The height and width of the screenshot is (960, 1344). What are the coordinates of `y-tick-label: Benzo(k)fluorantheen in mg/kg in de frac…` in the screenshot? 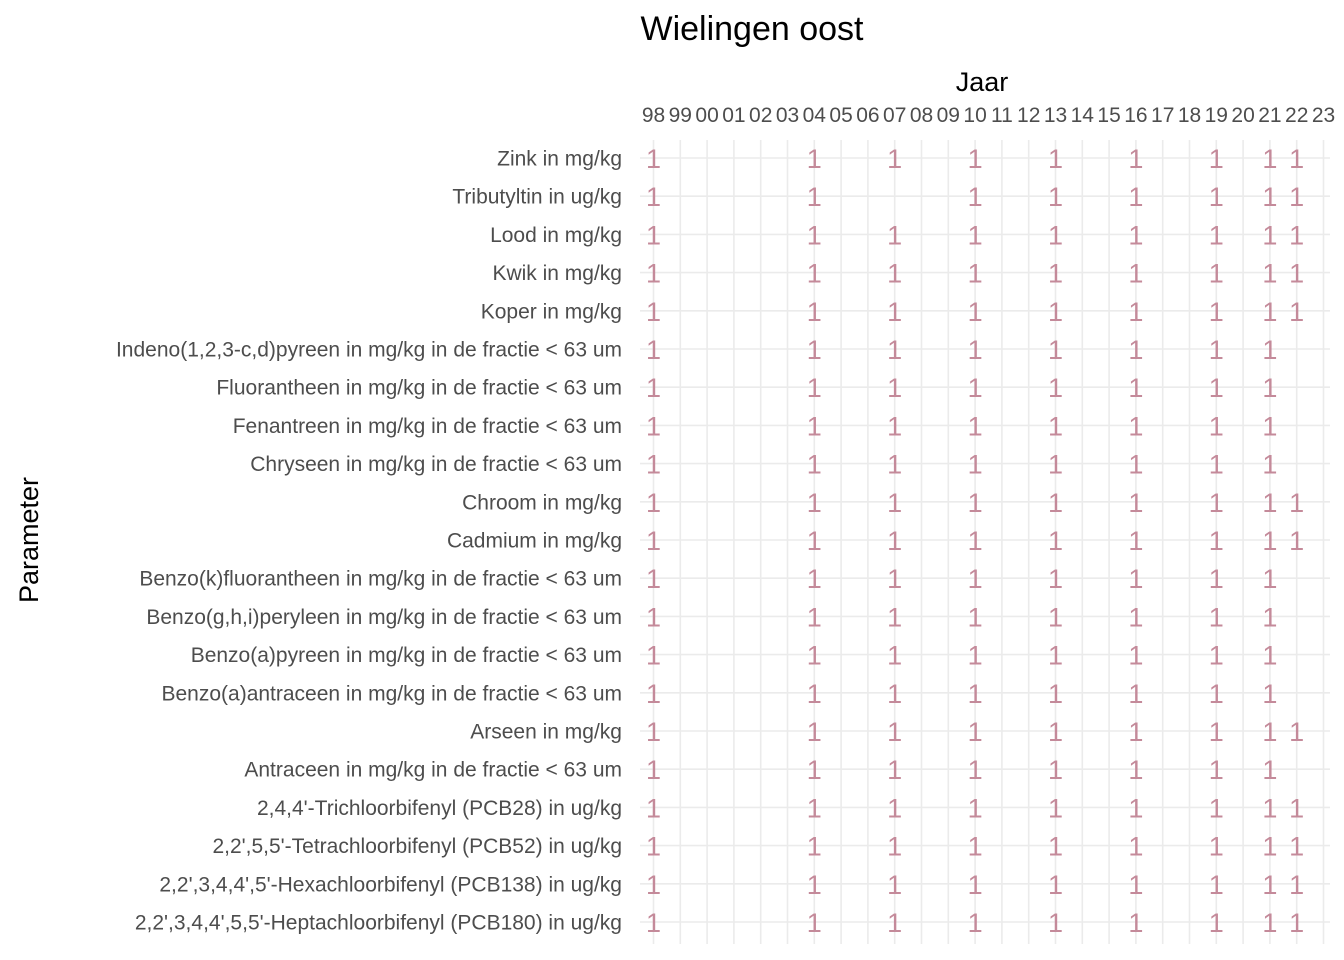 It's located at (380, 579).